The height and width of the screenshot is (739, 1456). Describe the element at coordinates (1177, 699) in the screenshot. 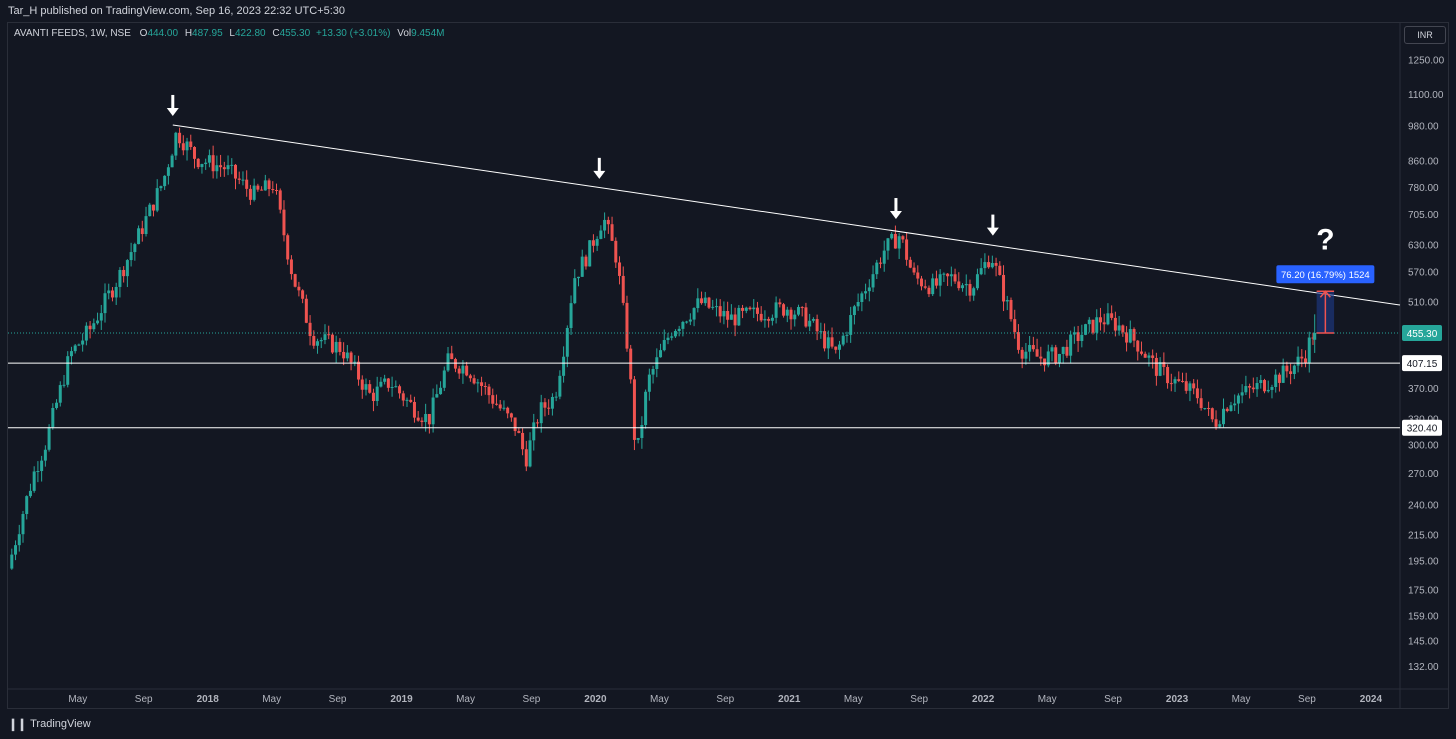

I see `x-tick-label: 2023` at that location.